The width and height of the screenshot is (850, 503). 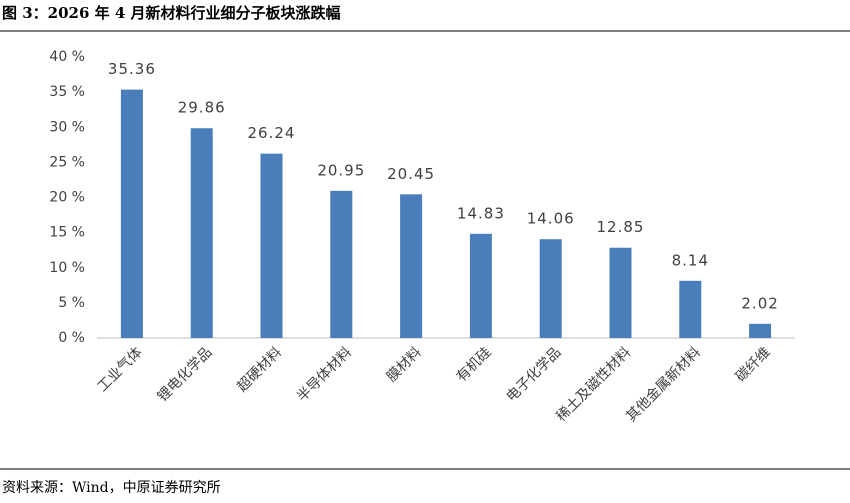 I want to click on value-label: 20.45, so click(x=411, y=174).